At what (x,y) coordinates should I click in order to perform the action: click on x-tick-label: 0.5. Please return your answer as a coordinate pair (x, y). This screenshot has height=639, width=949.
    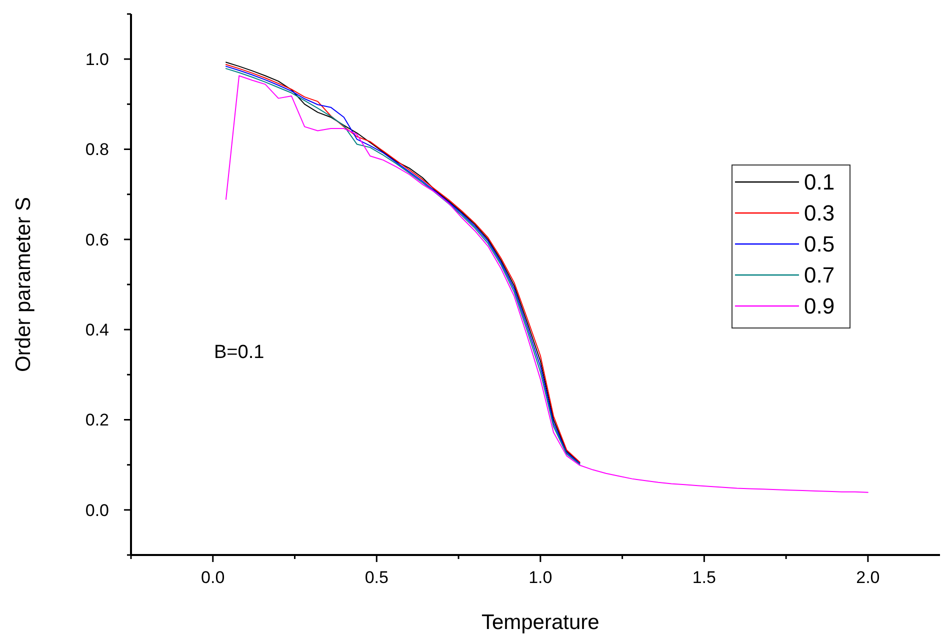
    Looking at the image, I should click on (376, 577).